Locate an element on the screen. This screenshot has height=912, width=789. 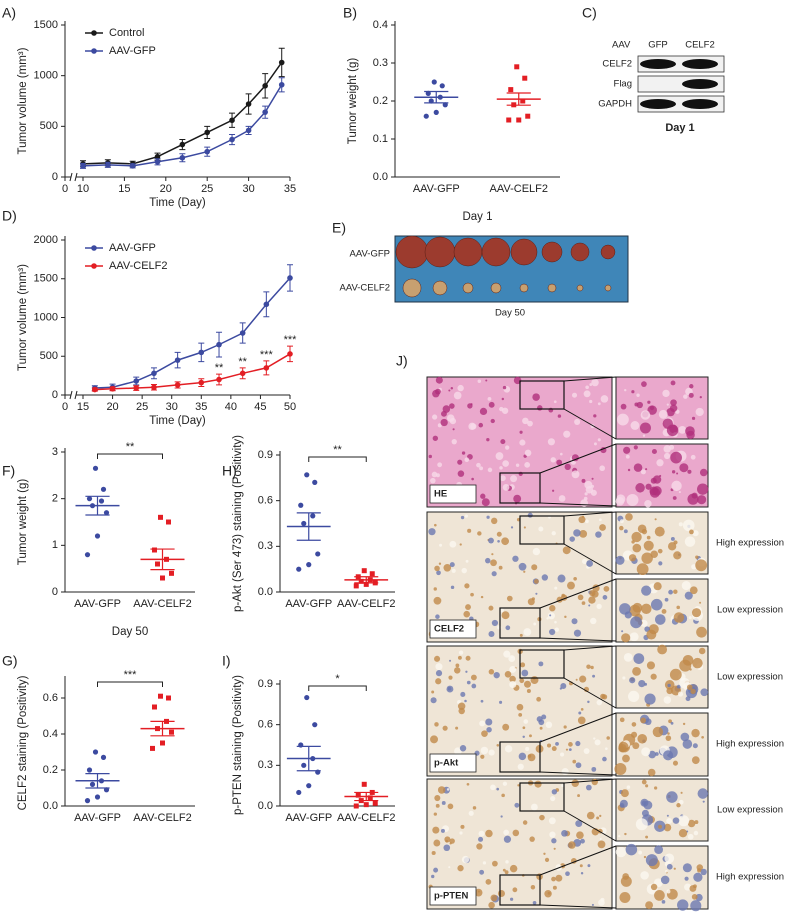
x-tick-label: 30 is located at coordinates (172, 407).